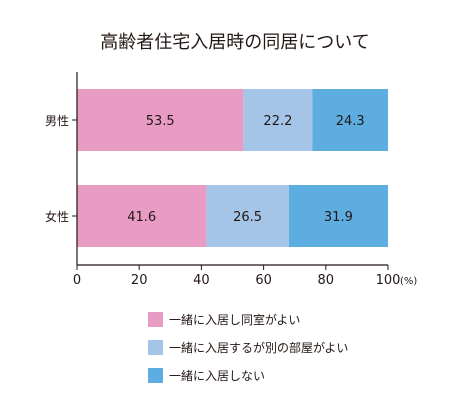 This screenshot has height=420, width=470. I want to click on category-label: 男性, so click(57, 121).